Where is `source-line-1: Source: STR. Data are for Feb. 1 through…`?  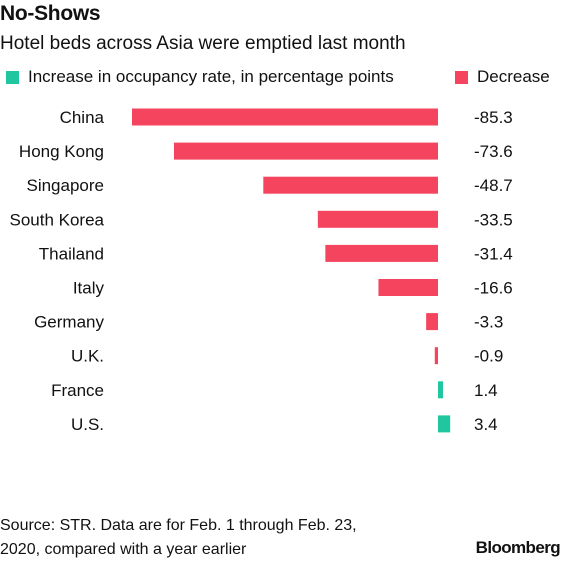 source-line-1: Source: STR. Data are for Feb. 1 through… is located at coordinates (178, 525).